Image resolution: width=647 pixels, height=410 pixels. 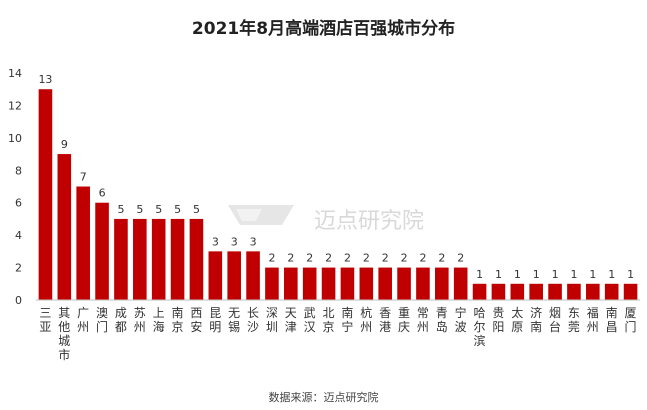 What do you see at coordinates (83, 320) in the screenshot?
I see `x-tick-label: 广州` at bounding box center [83, 320].